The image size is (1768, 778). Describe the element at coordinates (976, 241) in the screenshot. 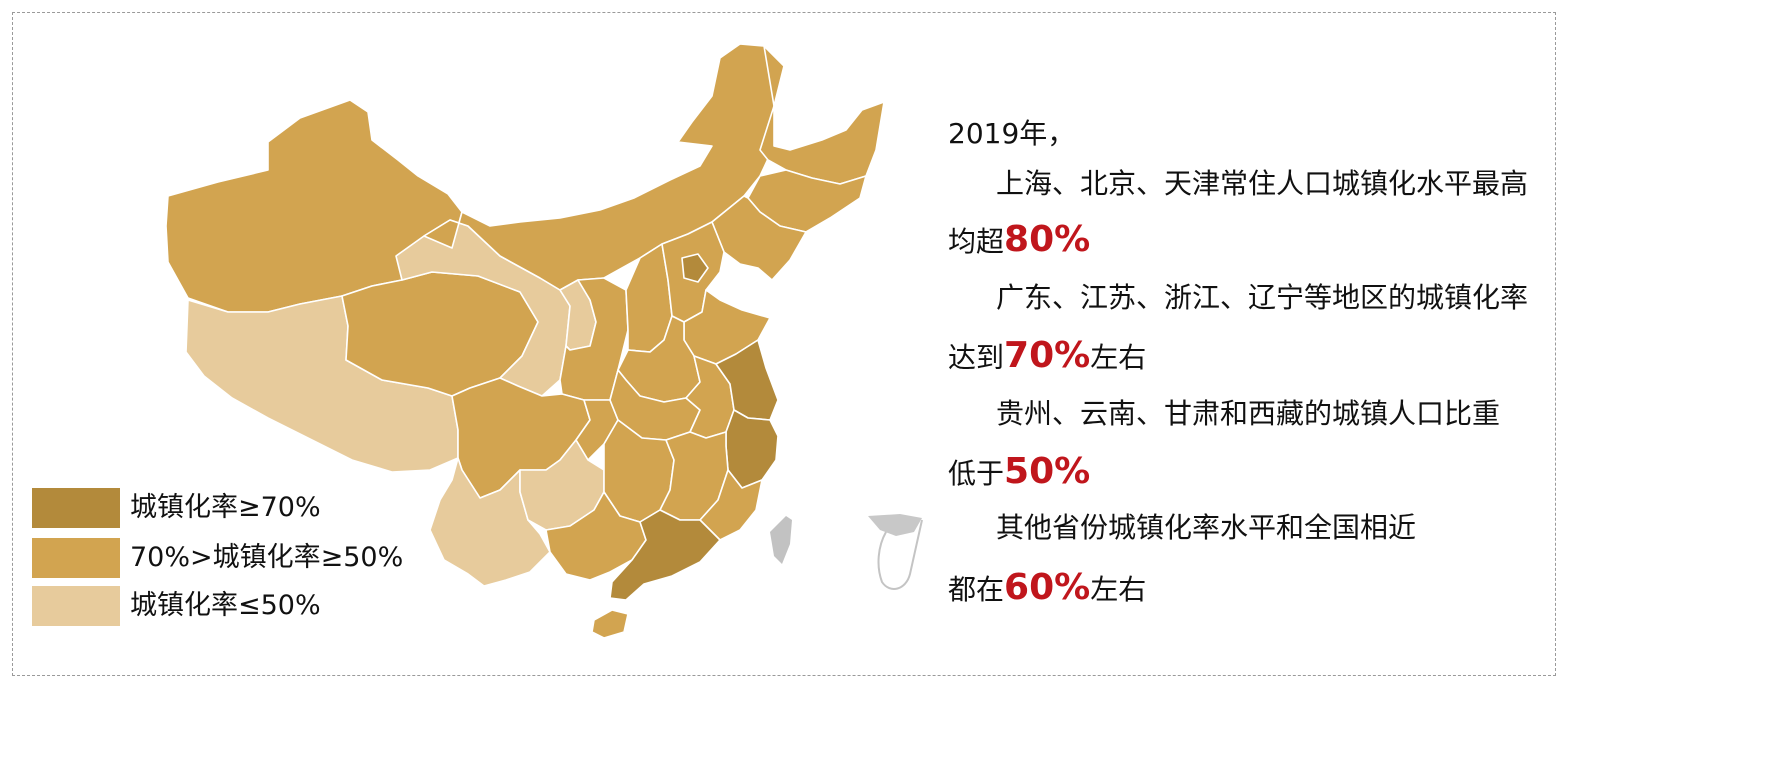

I see `para1-prefix: 均超` at that location.